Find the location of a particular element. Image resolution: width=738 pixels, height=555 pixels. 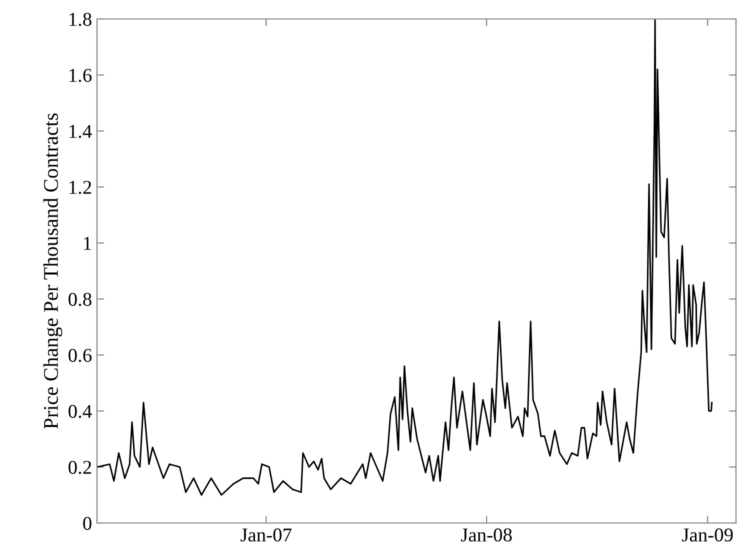

y-tick-label: 1 is located at coordinates (87, 243).